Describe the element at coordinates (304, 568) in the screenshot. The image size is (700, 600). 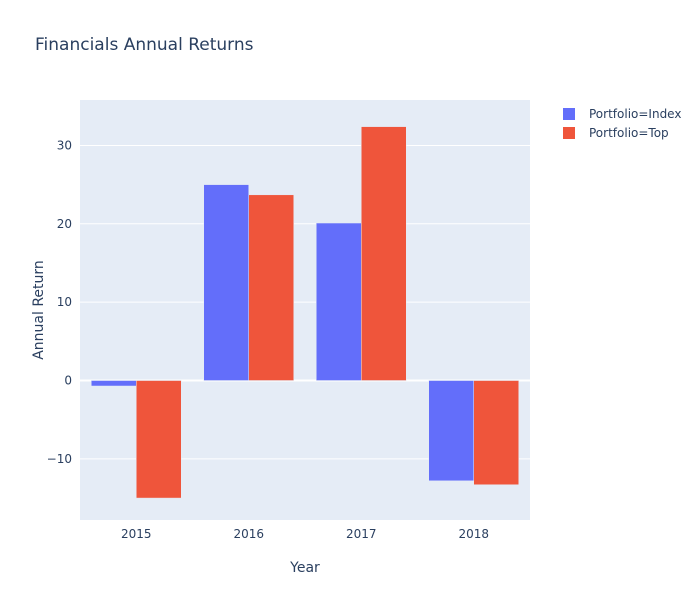
I see `x-axis-title: Year` at that location.